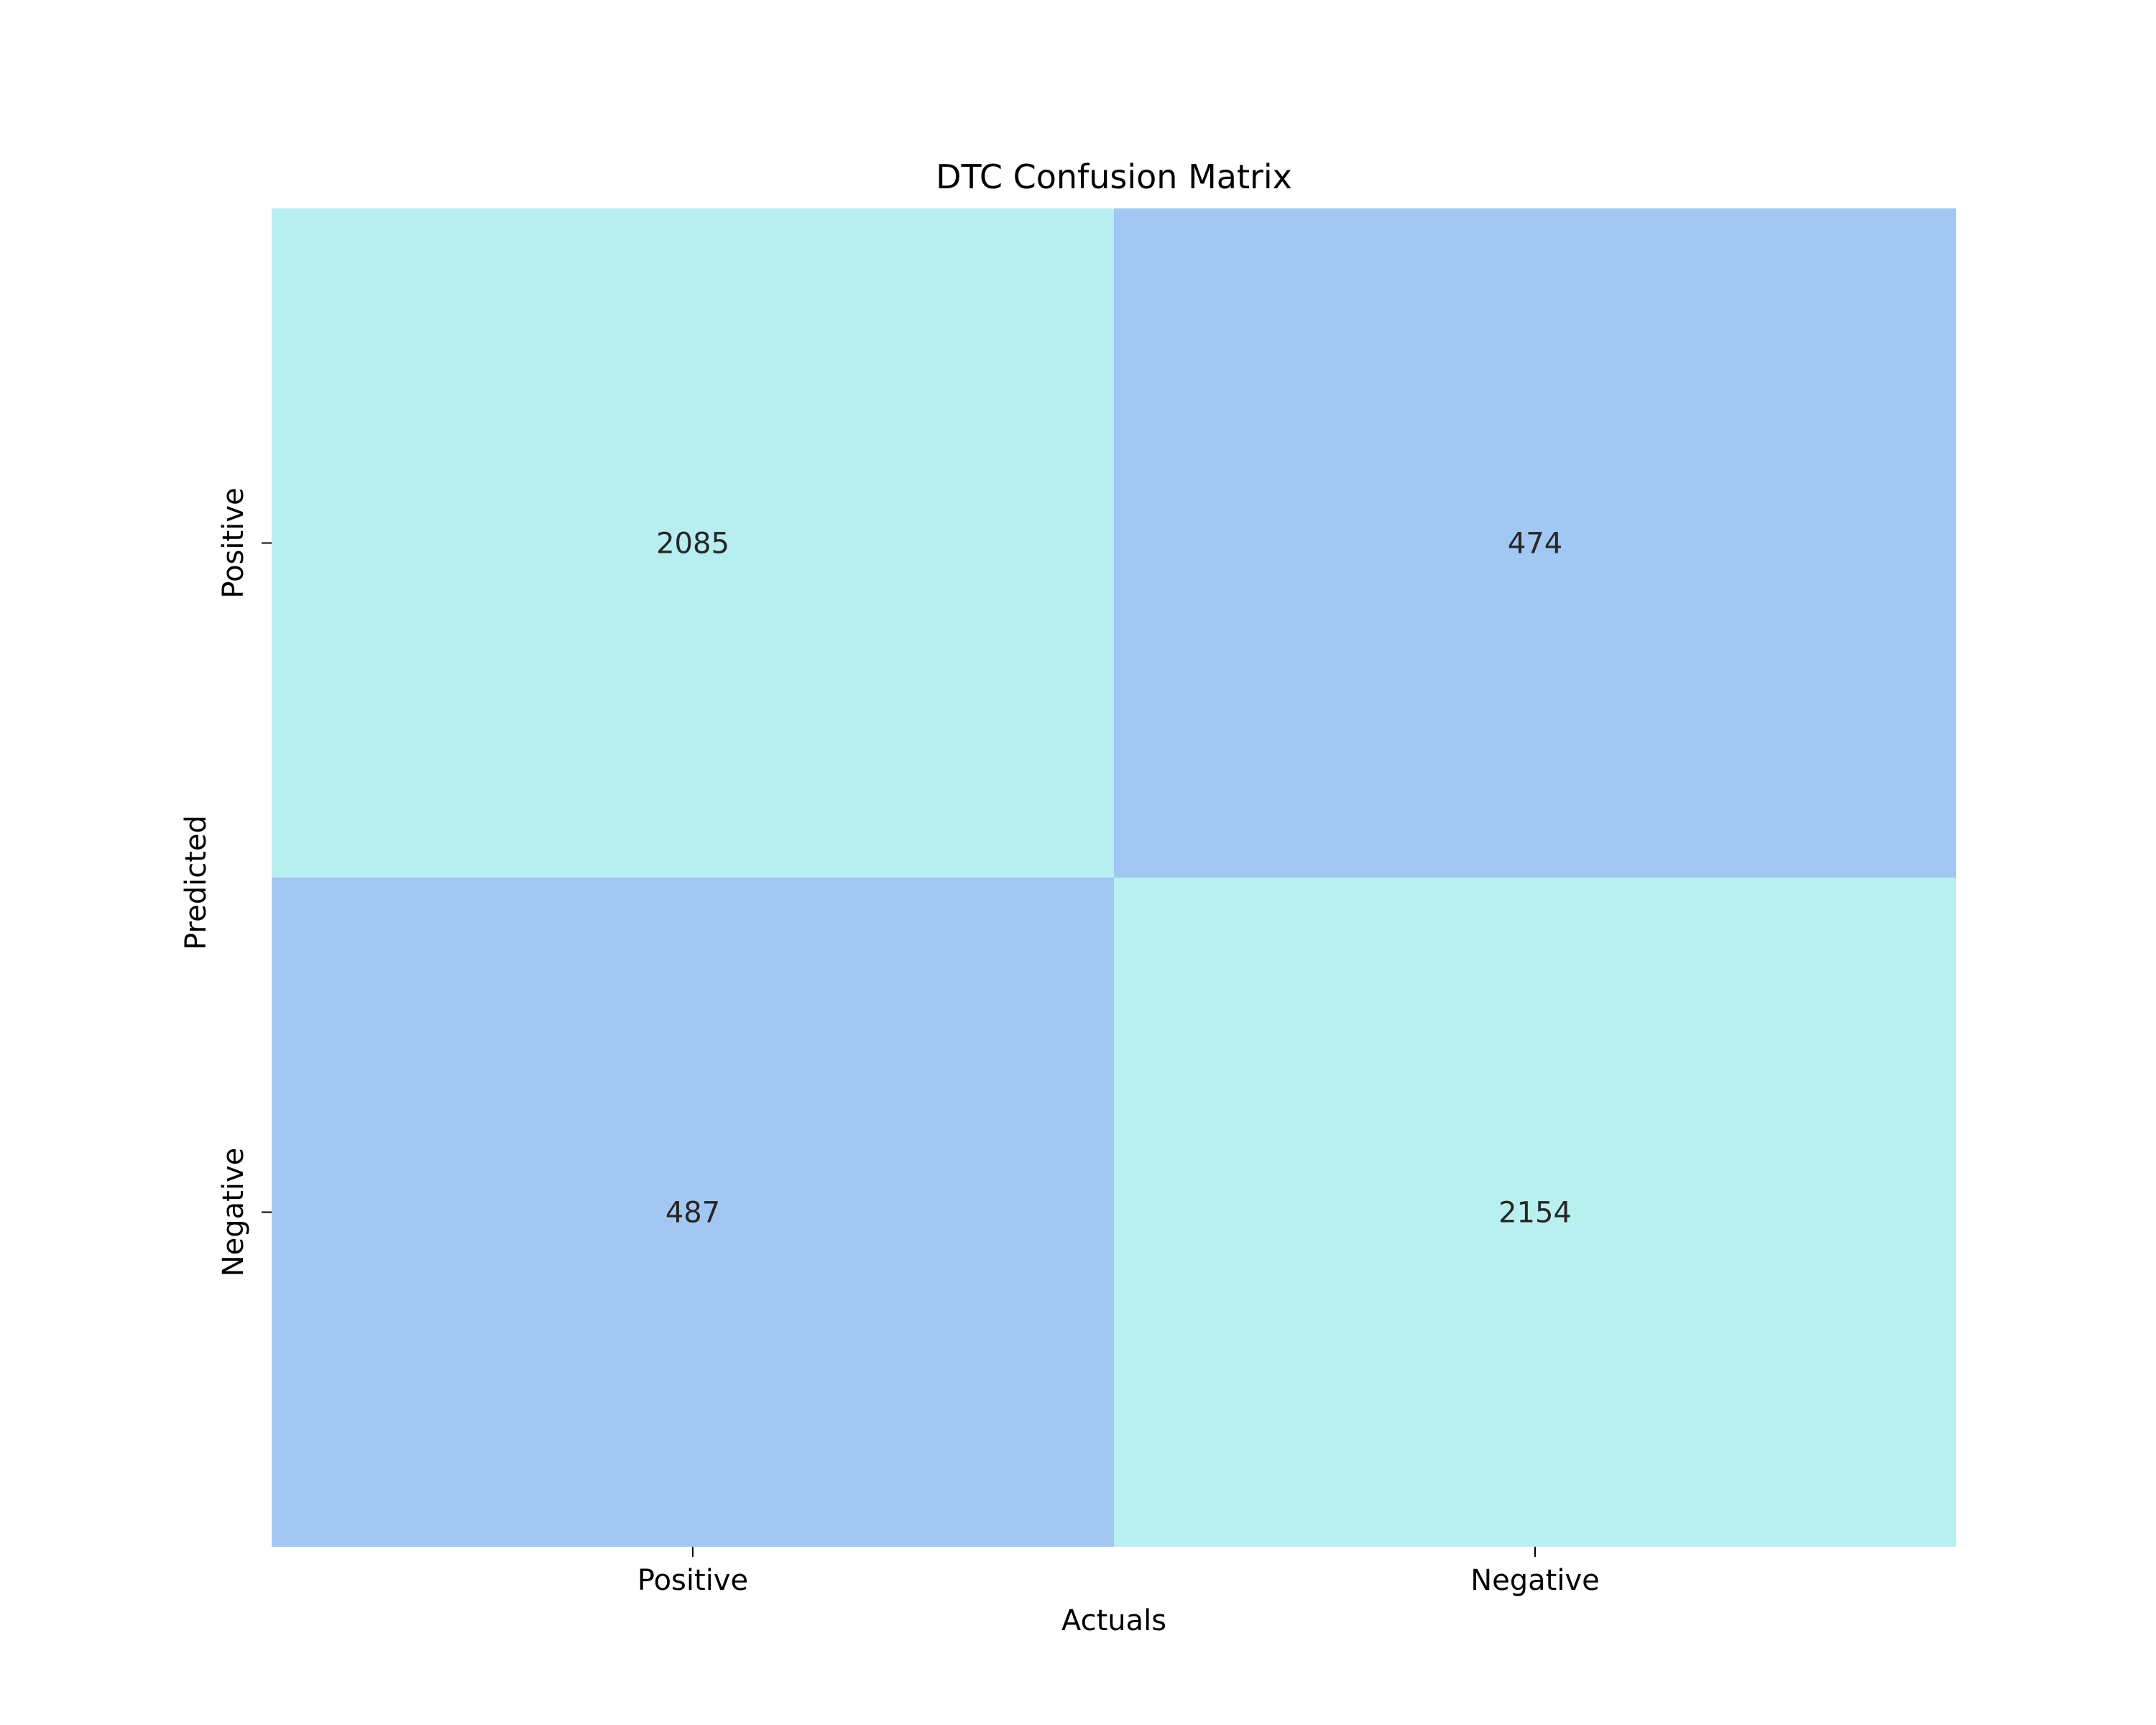  Describe the element at coordinates (234, 1212) in the screenshot. I see `y-tick-label: Negative` at that location.